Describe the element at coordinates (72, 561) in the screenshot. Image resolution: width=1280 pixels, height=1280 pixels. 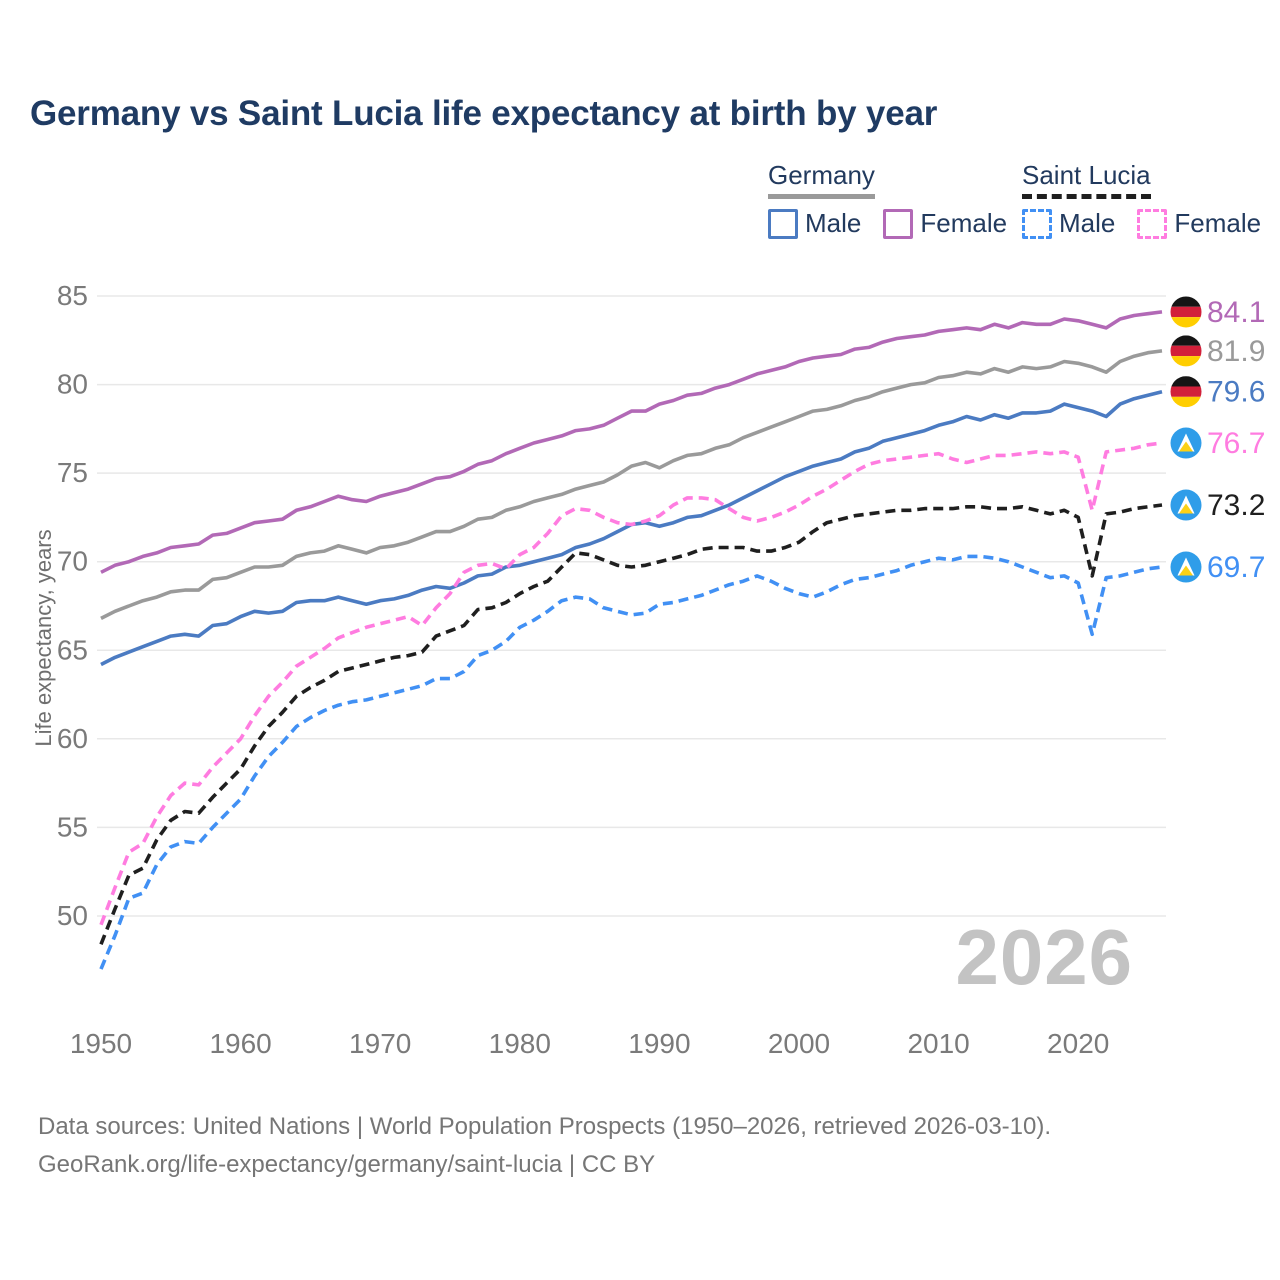
I see `y-tick-label: 70` at that location.